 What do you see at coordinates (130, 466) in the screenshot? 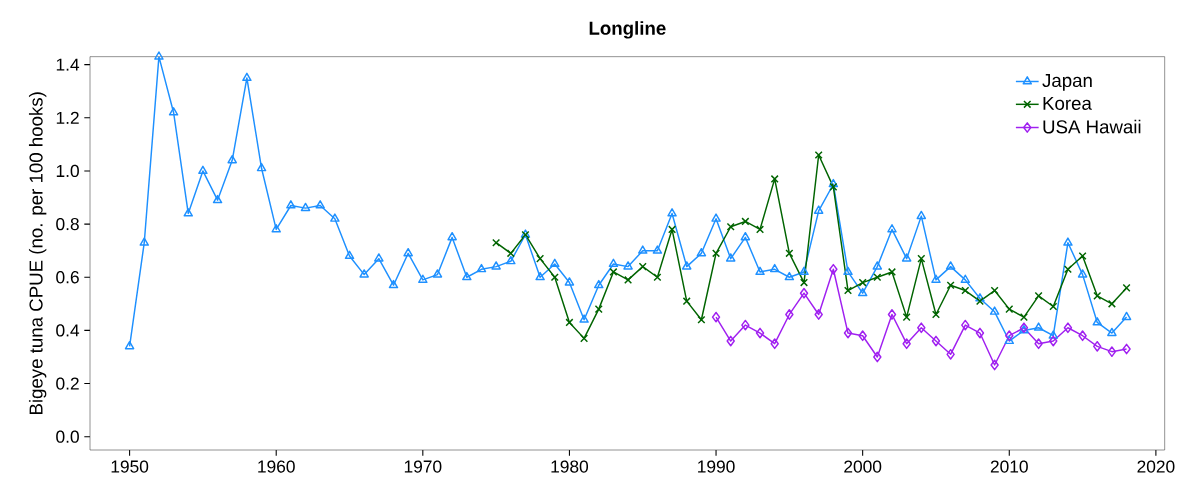
I see `x-tick-label: 1950` at bounding box center [130, 466].